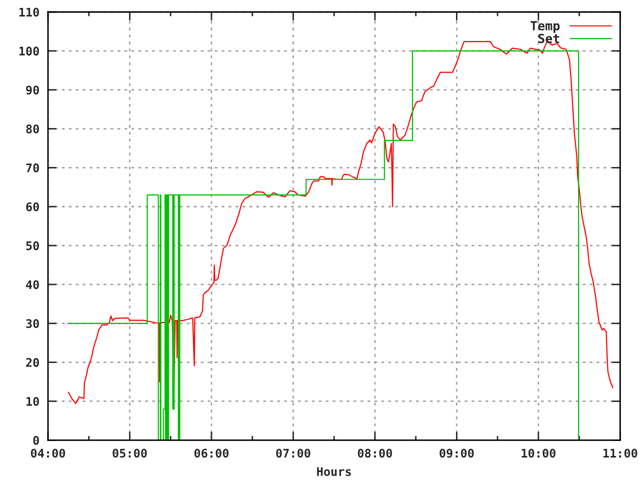 Image resolution: width=640 pixels, height=480 pixels. Describe the element at coordinates (32, 207) in the screenshot. I see `y-tick-label: 60` at that location.